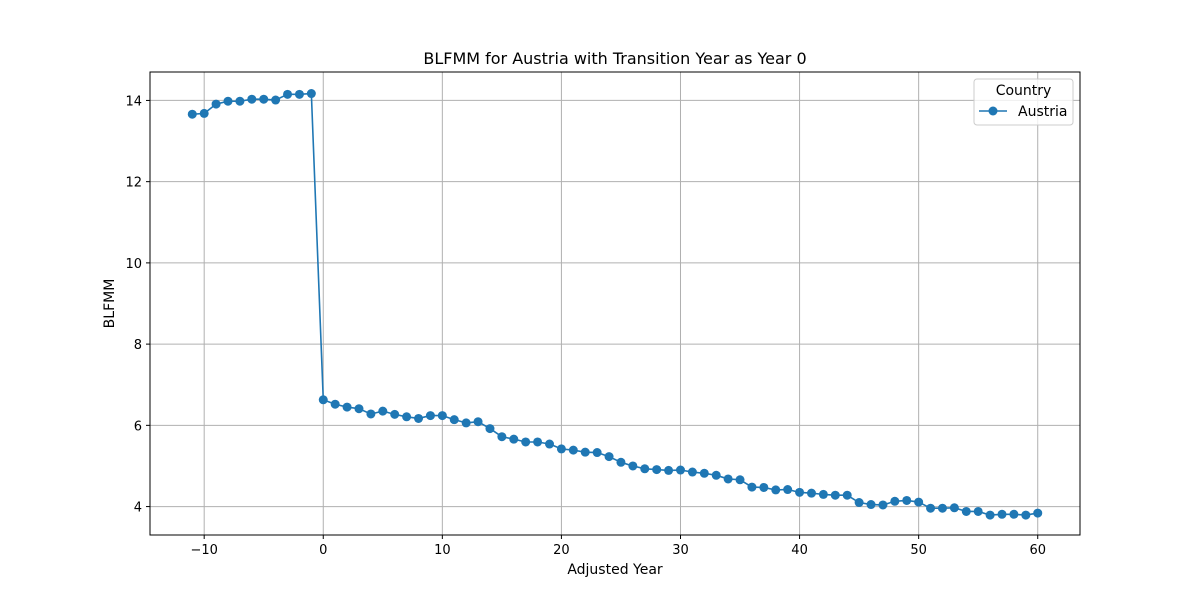 This screenshot has width=1200, height=605. Describe the element at coordinates (138, 345) in the screenshot. I see `y-tick-label: 8` at that location.